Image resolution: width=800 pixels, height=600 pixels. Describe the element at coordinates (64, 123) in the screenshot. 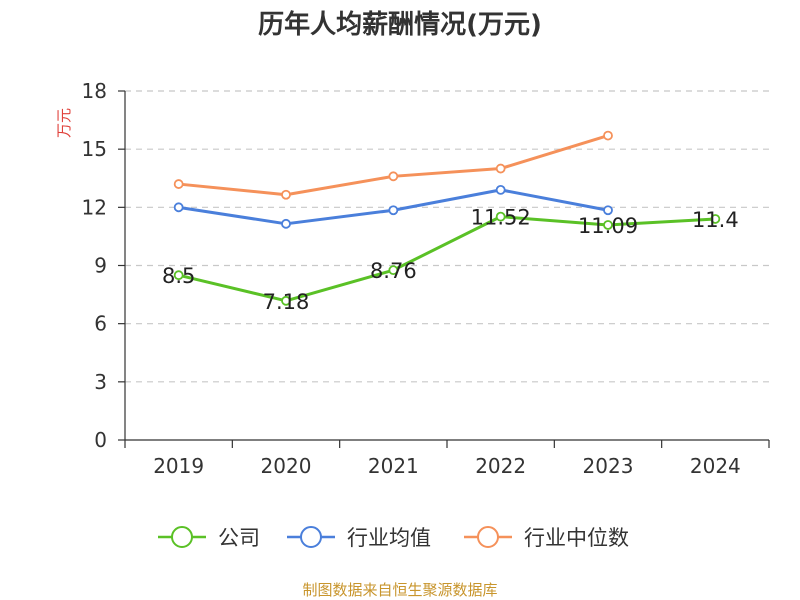

I see `y-axis-label: 万元` at that location.